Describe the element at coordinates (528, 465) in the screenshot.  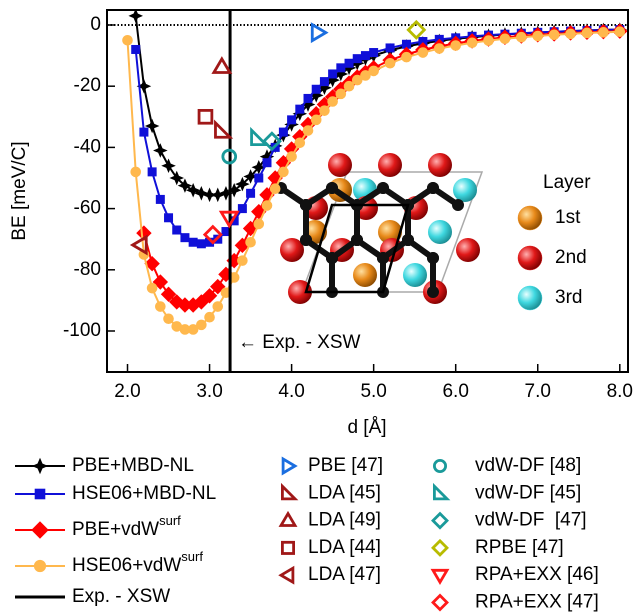
I see `legend-label: vdW-DF [48]` at that location.